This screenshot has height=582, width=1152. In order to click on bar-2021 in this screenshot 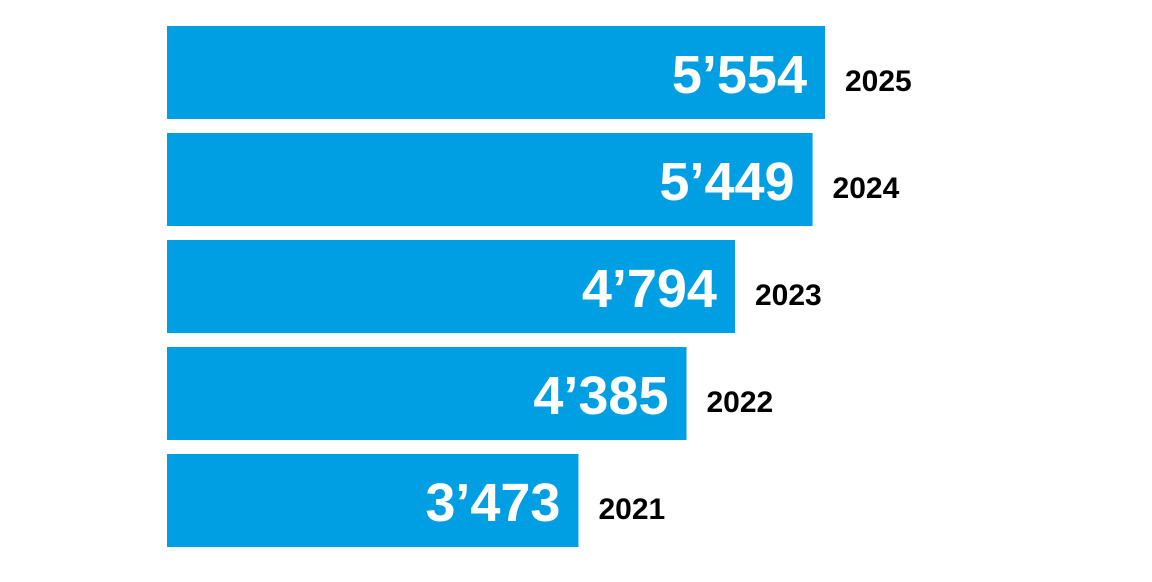, I will do `click(373, 500)`.